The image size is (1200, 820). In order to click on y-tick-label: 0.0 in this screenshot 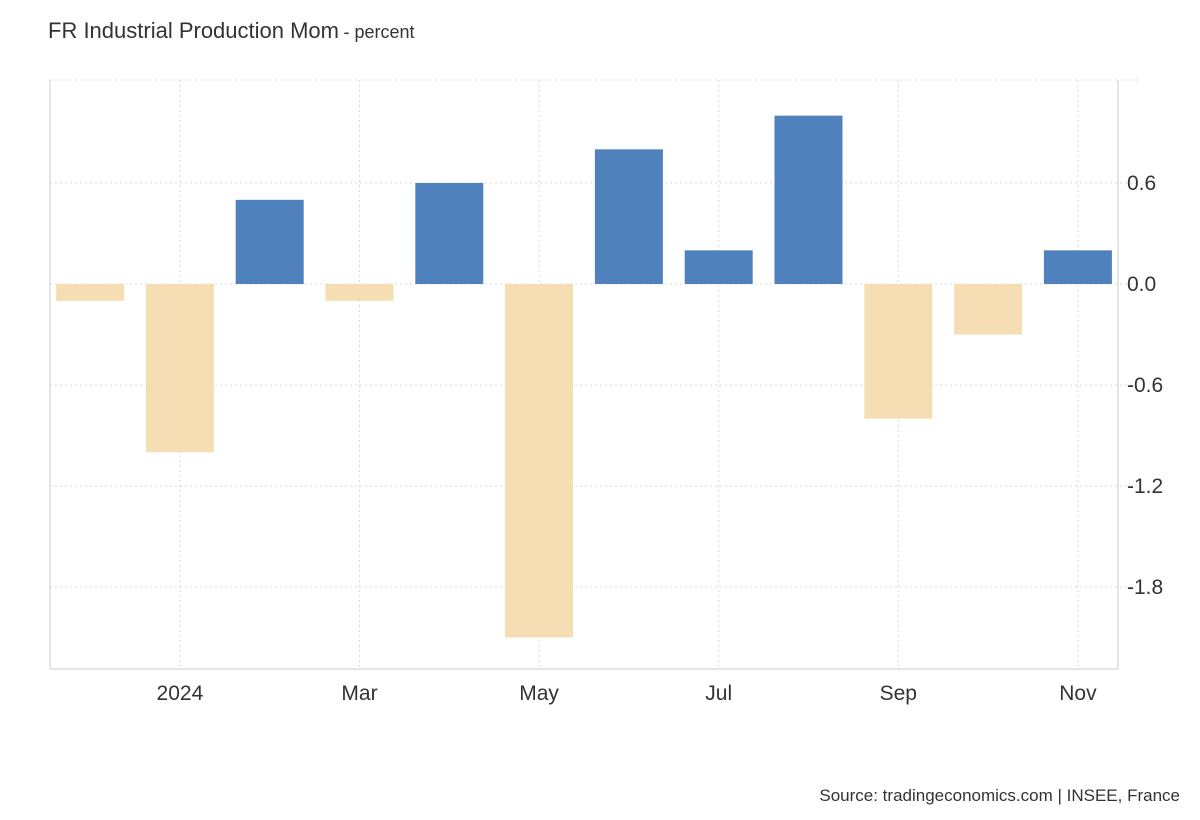, I will do `click(1141, 284)`.